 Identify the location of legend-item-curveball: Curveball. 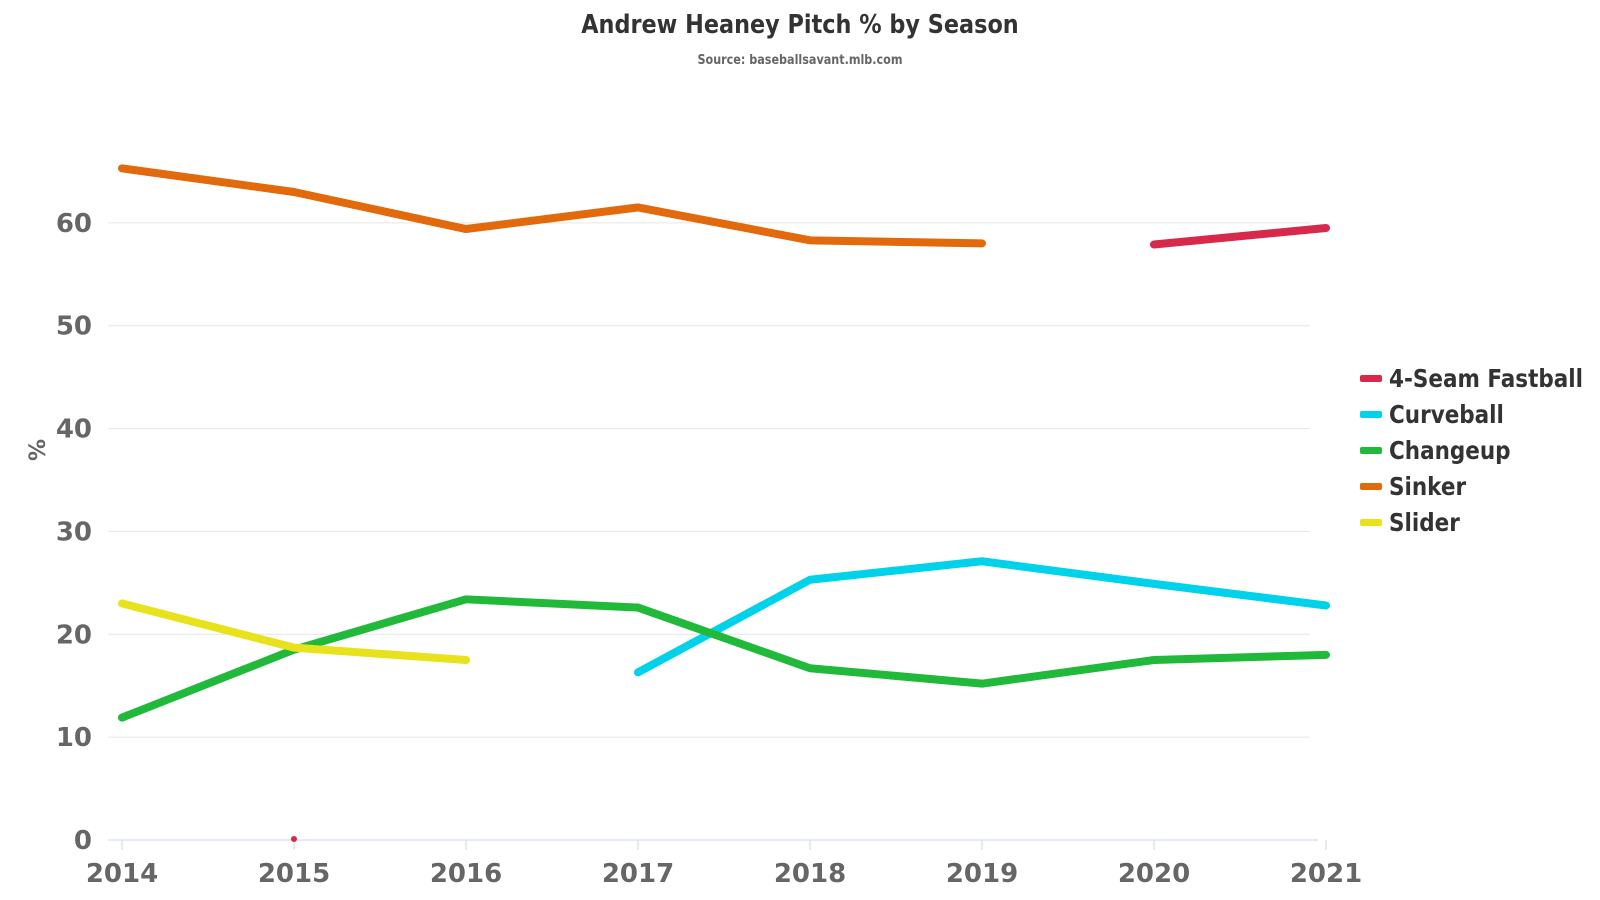
(1480, 414).